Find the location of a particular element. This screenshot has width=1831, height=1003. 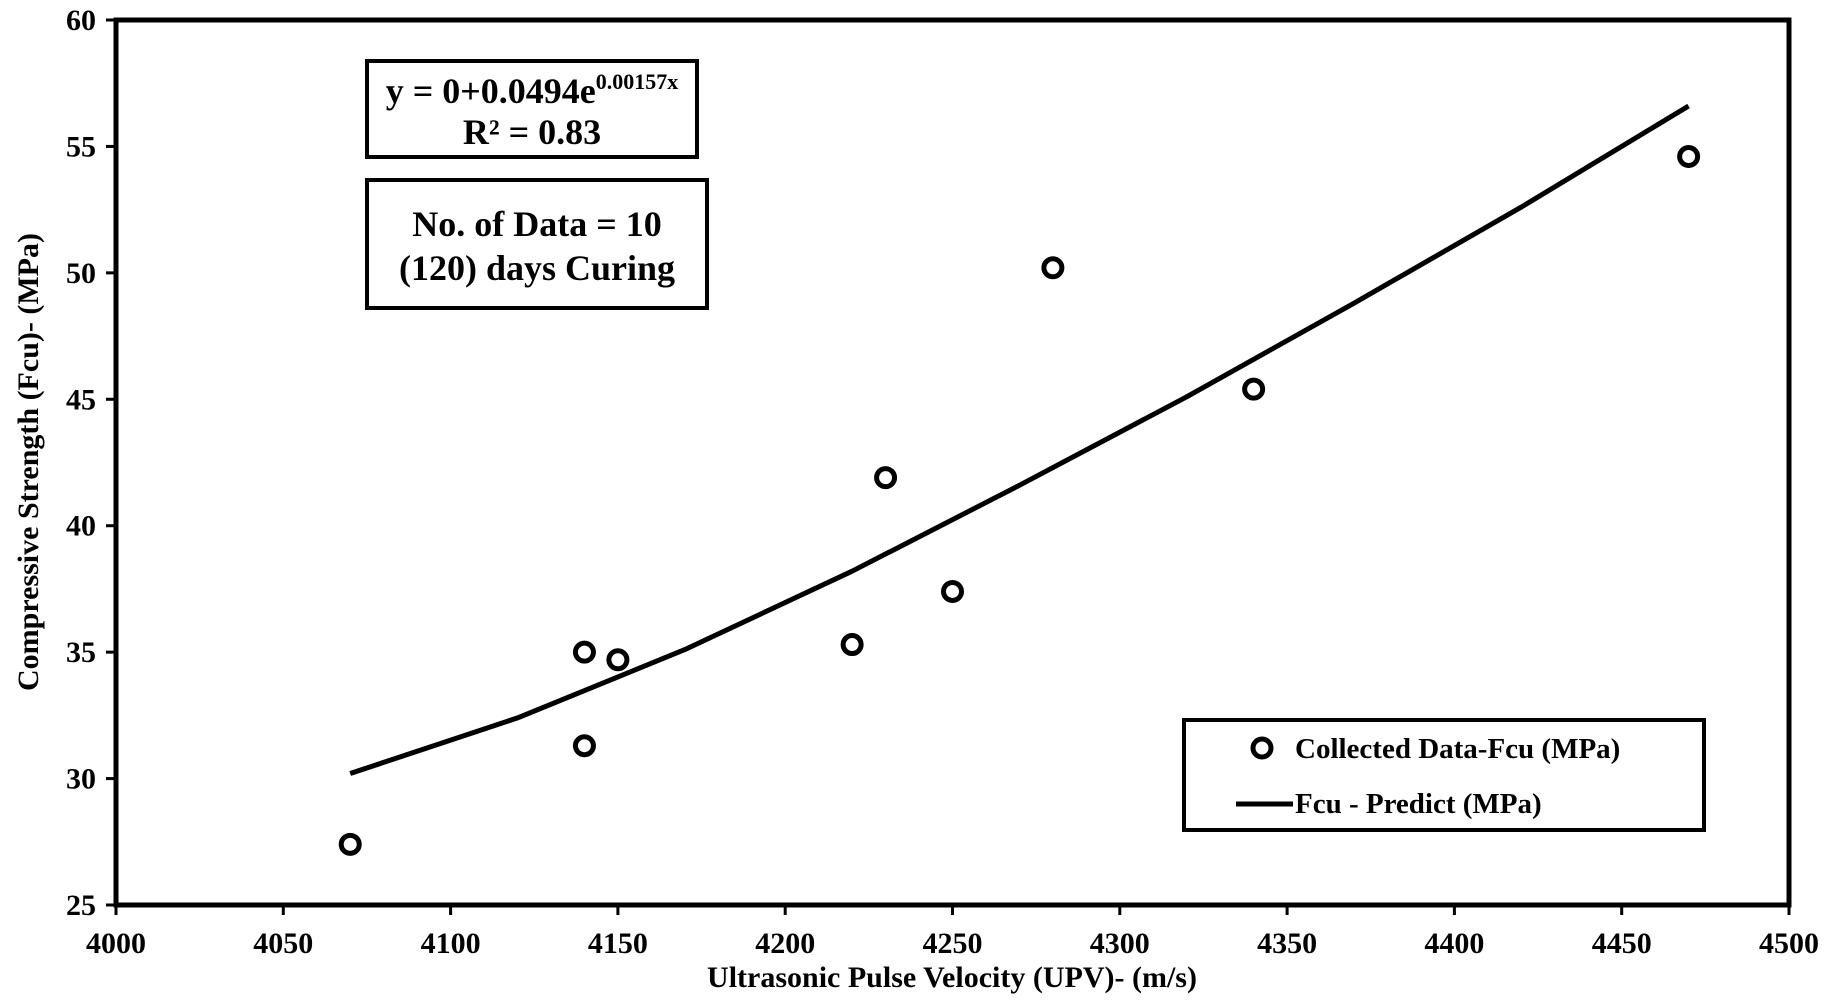

y-axis-ticks: 25 30 35 40 45 50 55 60 is located at coordinates (91, 463).